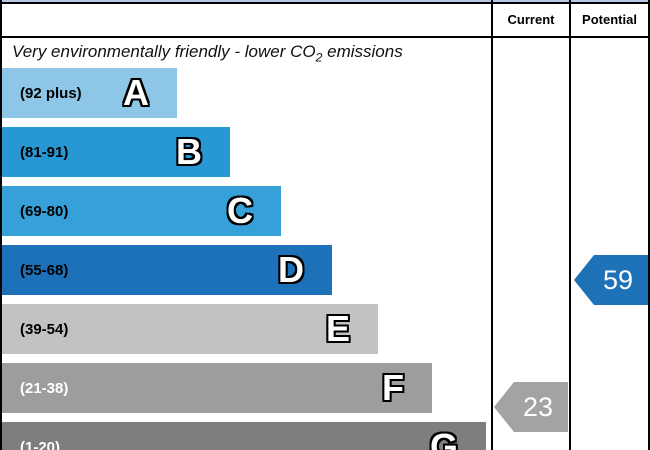 This screenshot has width=650, height=450. I want to click on current-value: 23, so click(538, 406).